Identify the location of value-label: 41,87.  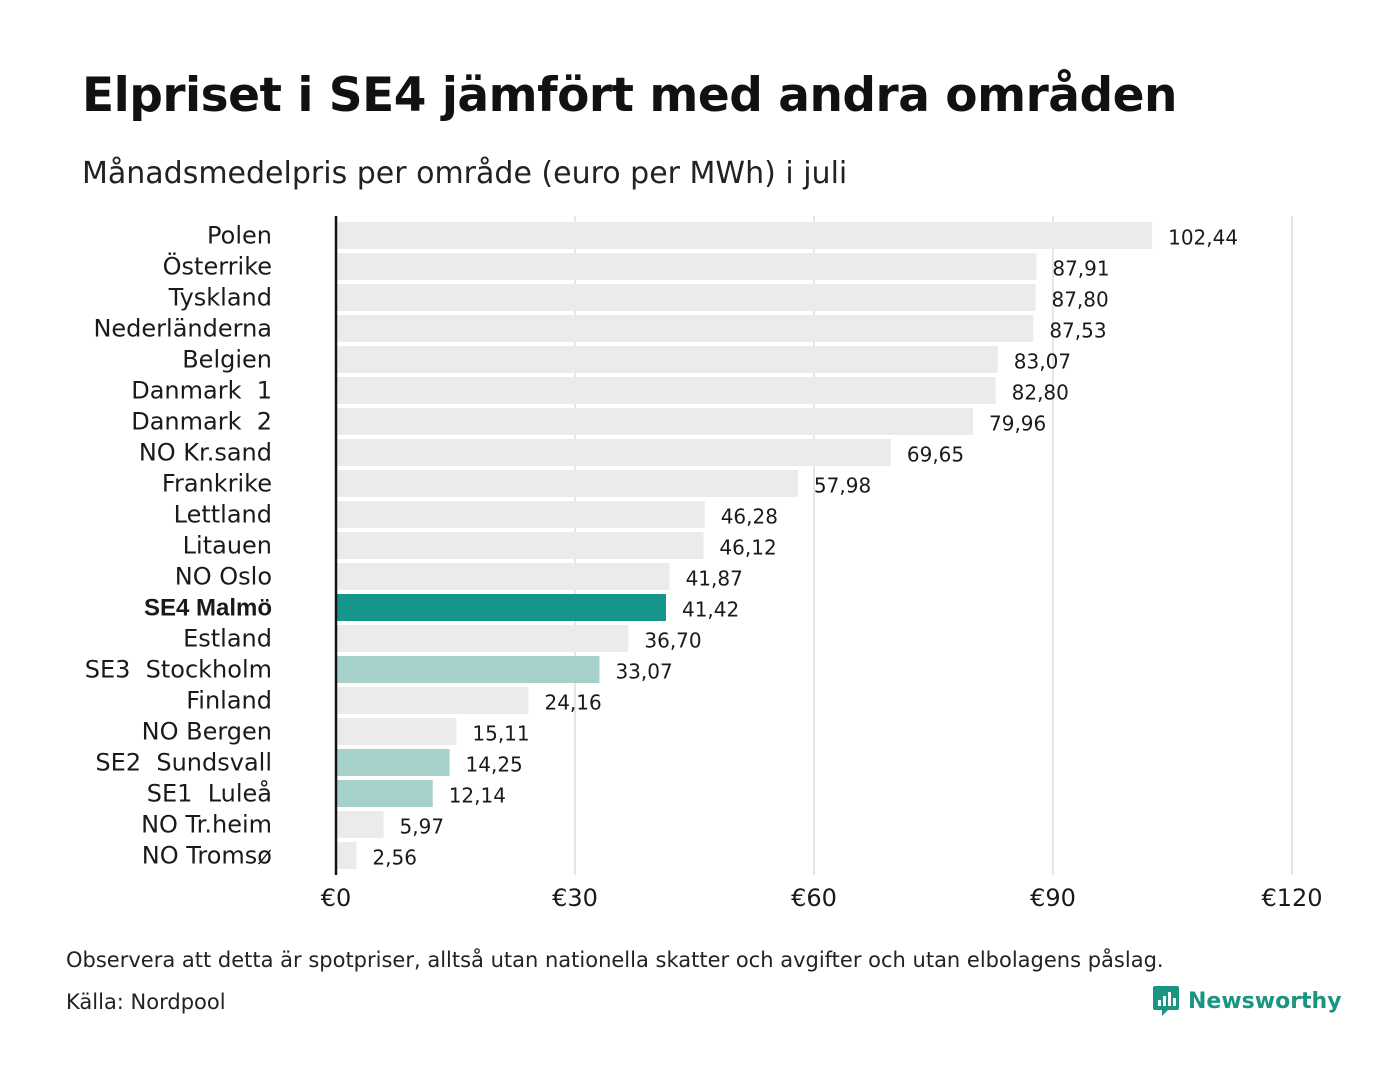
(714, 579).